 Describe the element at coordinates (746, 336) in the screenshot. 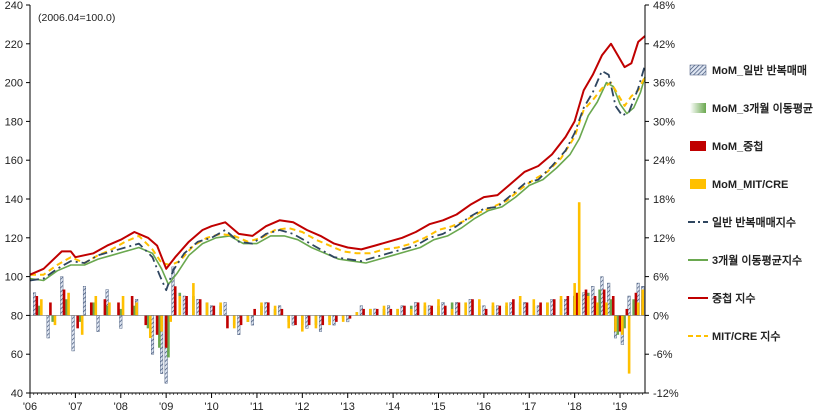

I see `legend-label: MIT/CRE 지수` at that location.